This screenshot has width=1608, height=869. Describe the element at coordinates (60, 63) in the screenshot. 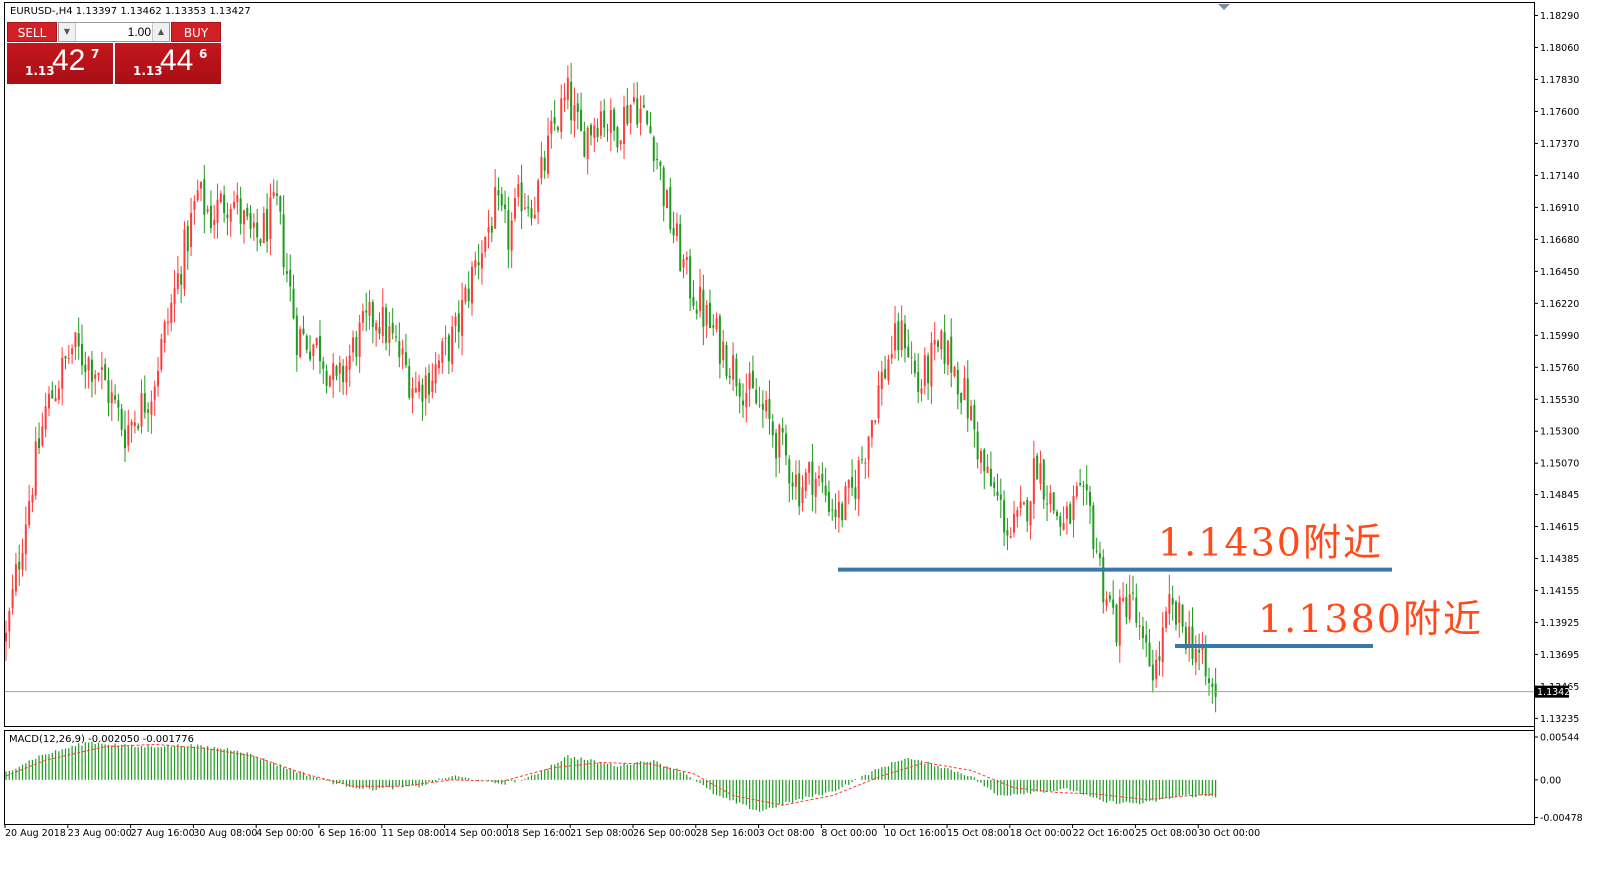

I see `sell-price-button: 1.13 42 7` at that location.